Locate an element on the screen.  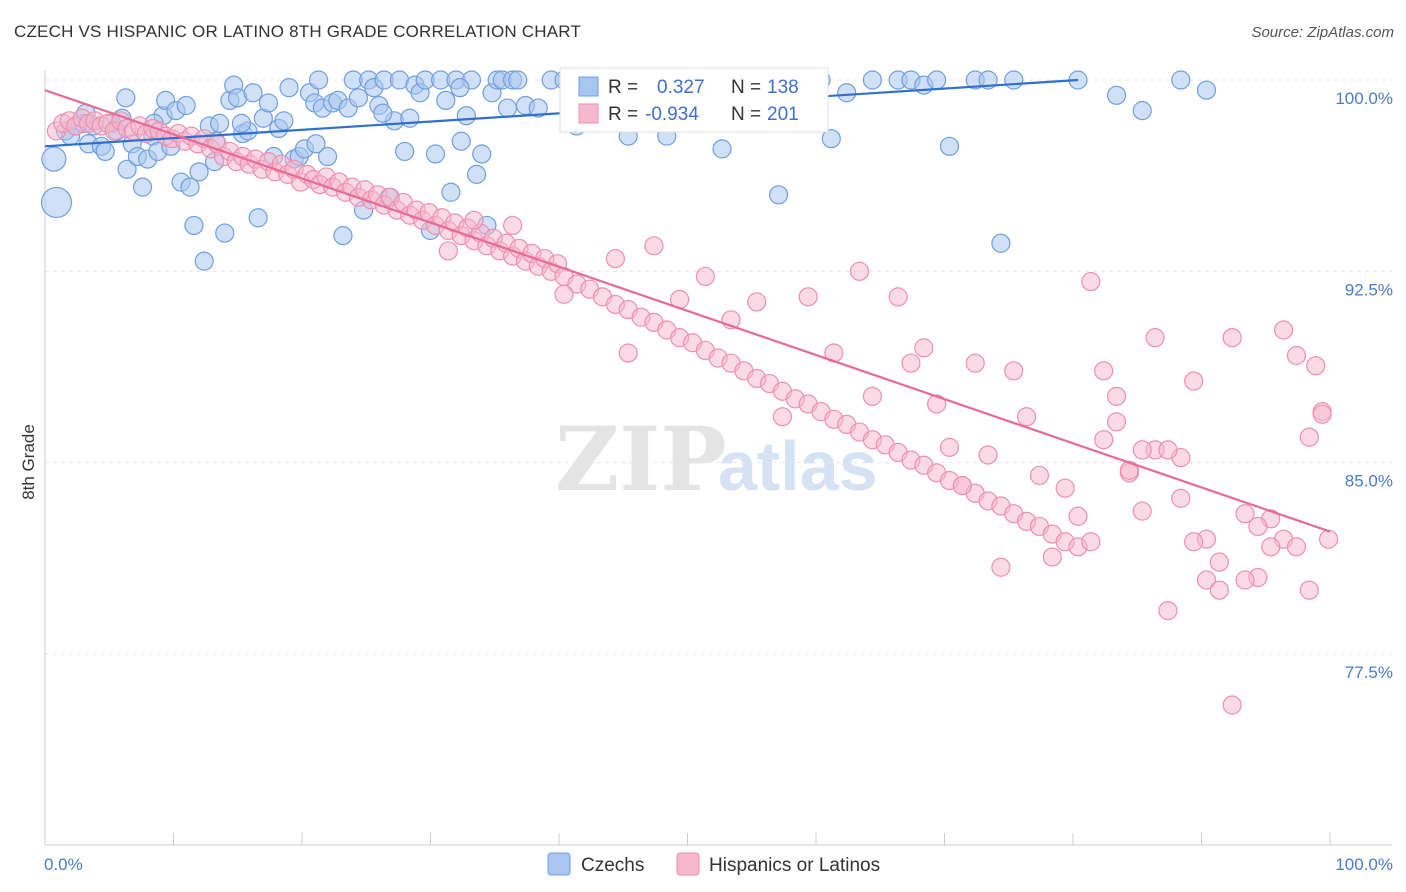
series-legend: Czechs Hispanics or Latinos is located at coordinates (713, 864).